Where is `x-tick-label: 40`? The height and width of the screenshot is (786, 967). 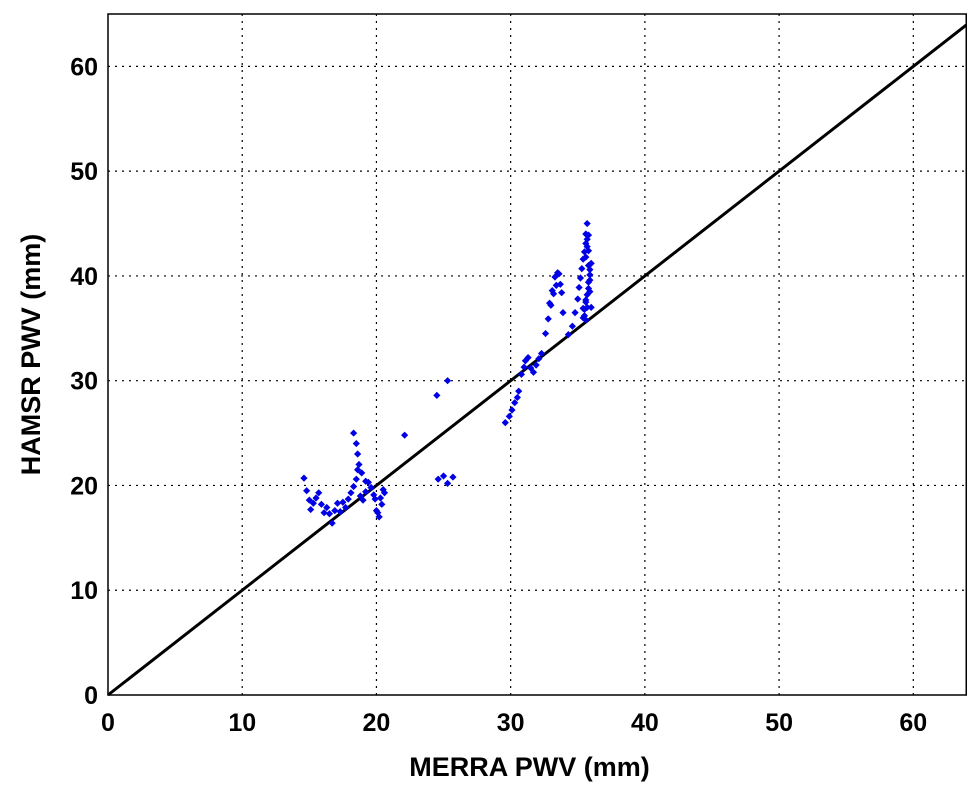 x-tick-label: 40 is located at coordinates (645, 723).